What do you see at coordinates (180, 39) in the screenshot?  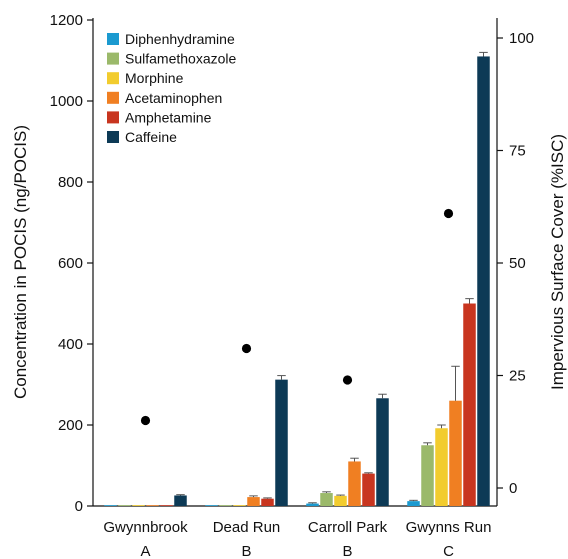 I see `legend-label: Diphenhydramine` at bounding box center [180, 39].